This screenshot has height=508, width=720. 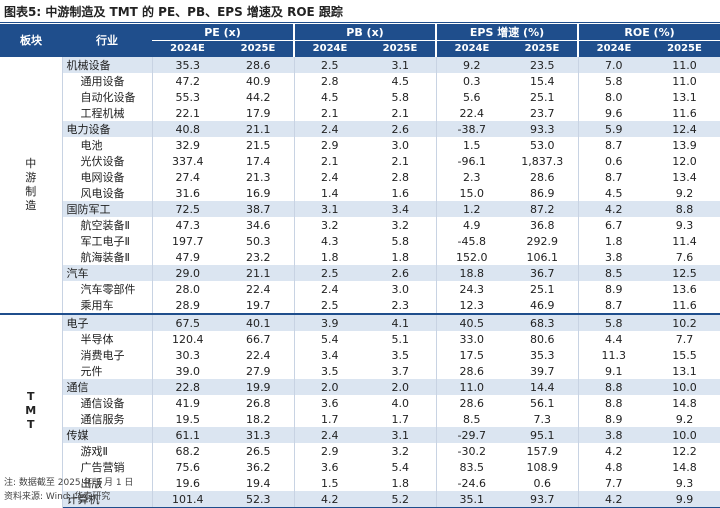 What do you see at coordinates (102, 161) in the screenshot?
I see `sub-industry-name: 光伏设备` at bounding box center [102, 161].